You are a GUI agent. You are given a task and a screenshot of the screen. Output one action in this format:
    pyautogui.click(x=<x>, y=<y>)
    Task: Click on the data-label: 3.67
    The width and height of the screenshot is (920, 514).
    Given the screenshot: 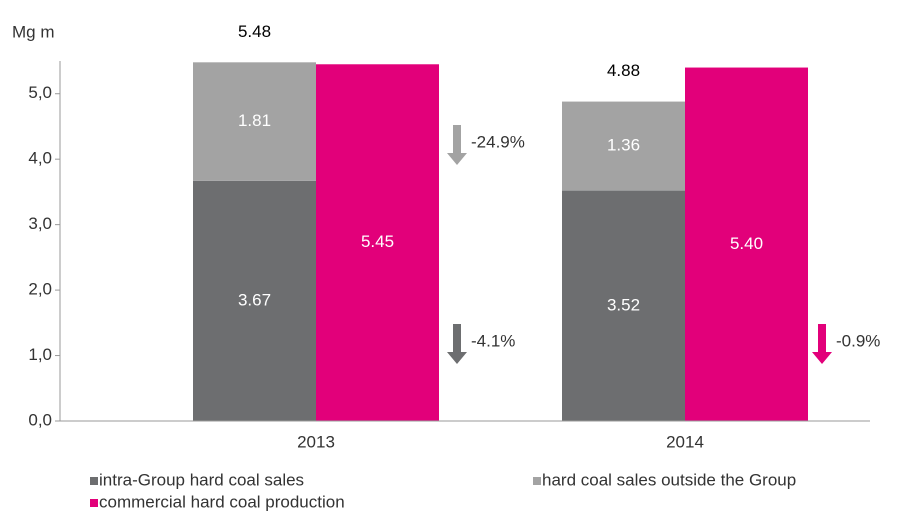 What is the action you would take?
    pyautogui.click(x=254, y=299)
    